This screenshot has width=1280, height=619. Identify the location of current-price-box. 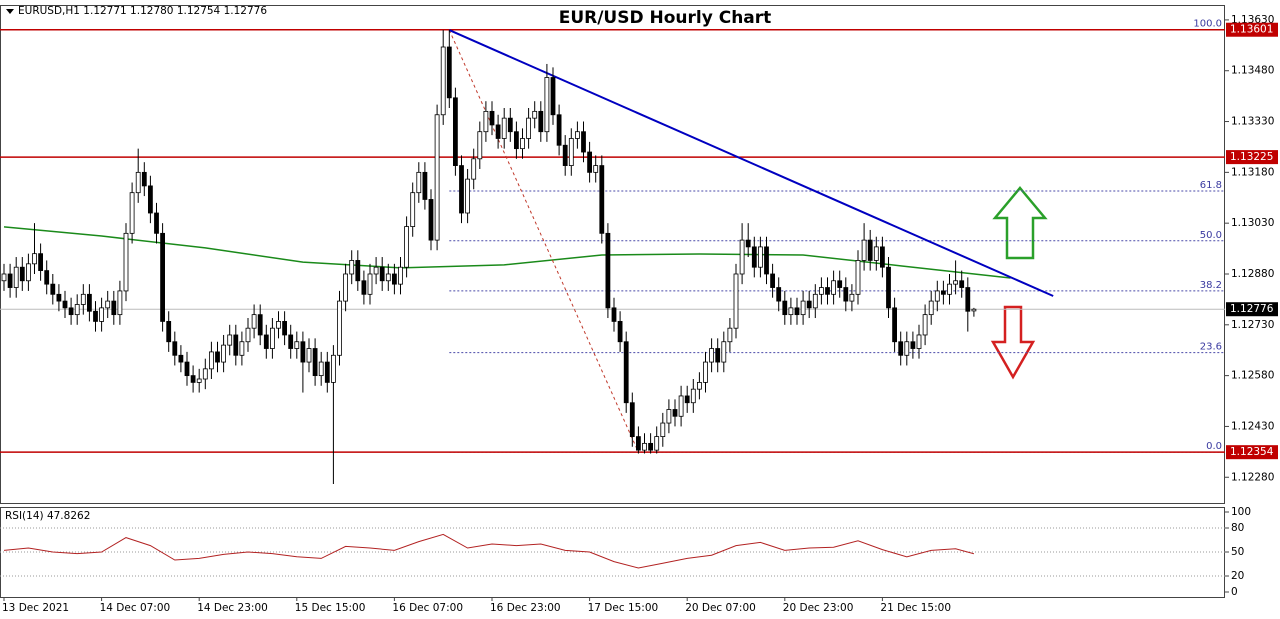
(1252, 309).